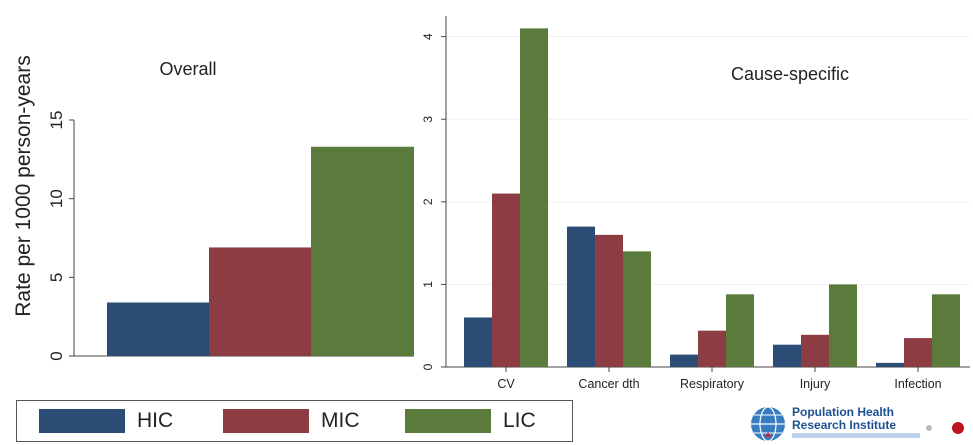  Describe the element at coordinates (843, 412) in the screenshot. I see `logo-line1: Population Health` at that location.